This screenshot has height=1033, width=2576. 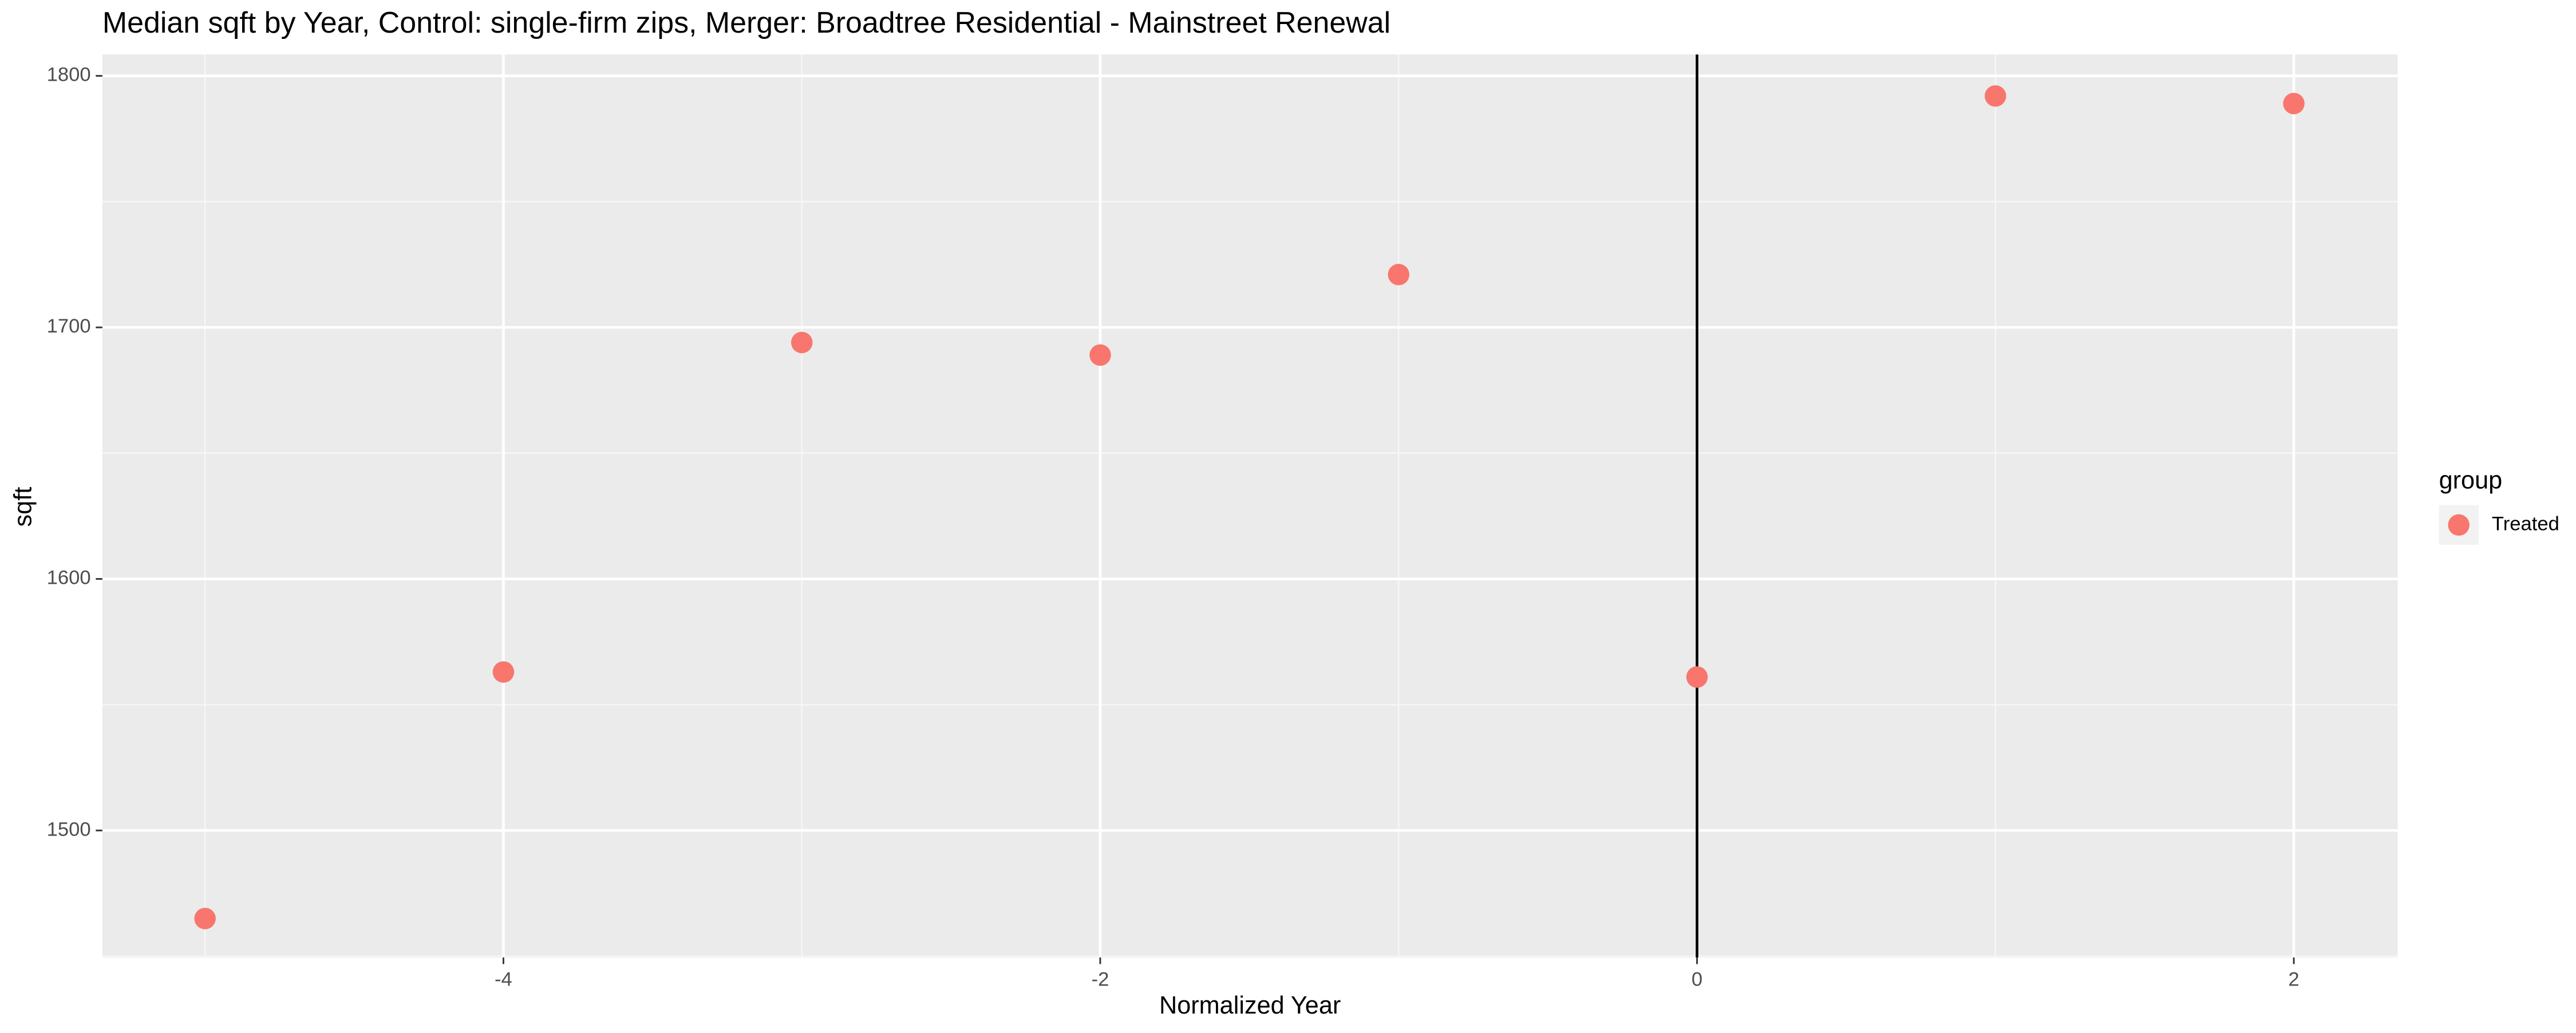 What do you see at coordinates (69, 578) in the screenshot?
I see `y-tick-label: 1600` at bounding box center [69, 578].